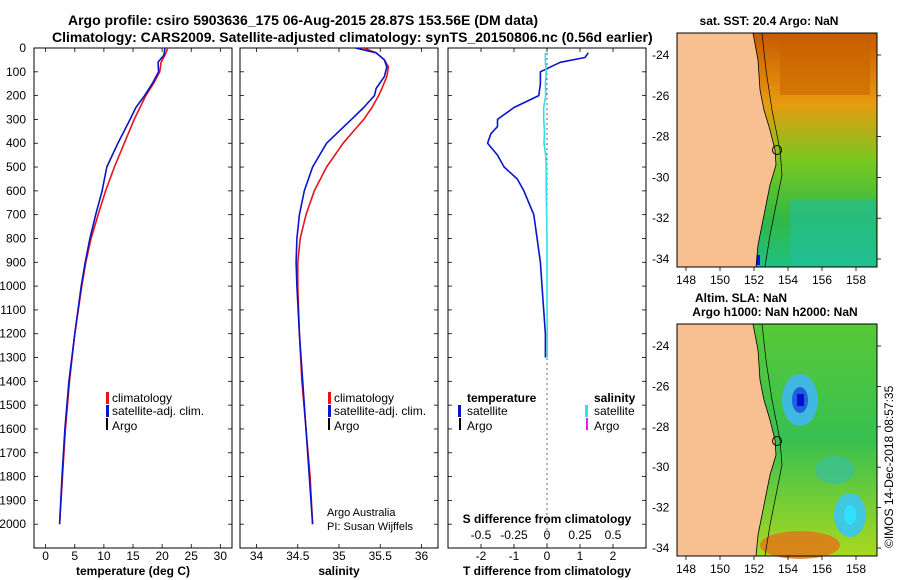  What do you see at coordinates (364, 398) in the screenshot?
I see `legend-climatology-label: climatology` at bounding box center [364, 398].